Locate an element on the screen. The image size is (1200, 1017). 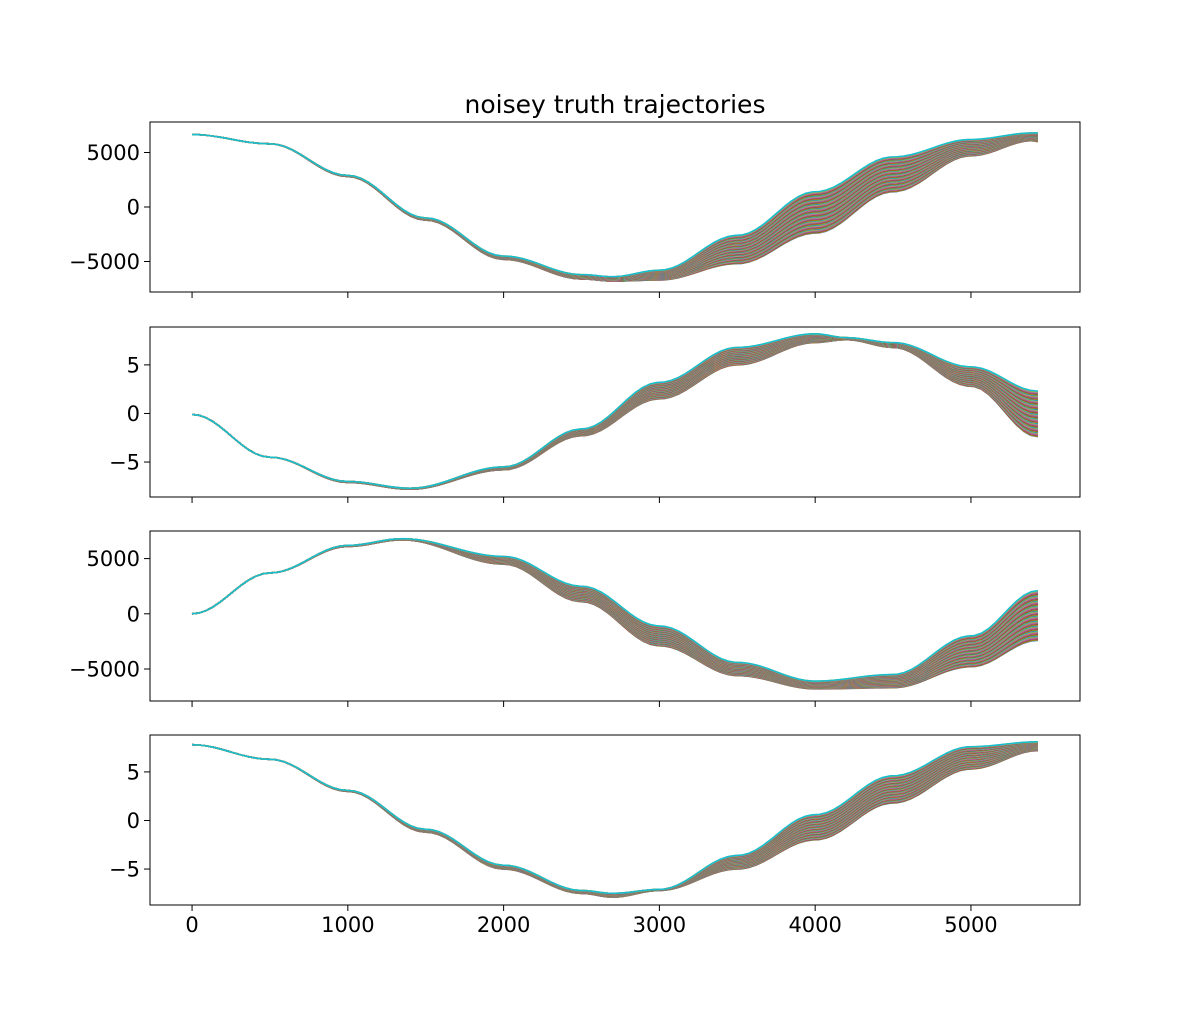
x-tick-label: 2000 is located at coordinates (503, 925).